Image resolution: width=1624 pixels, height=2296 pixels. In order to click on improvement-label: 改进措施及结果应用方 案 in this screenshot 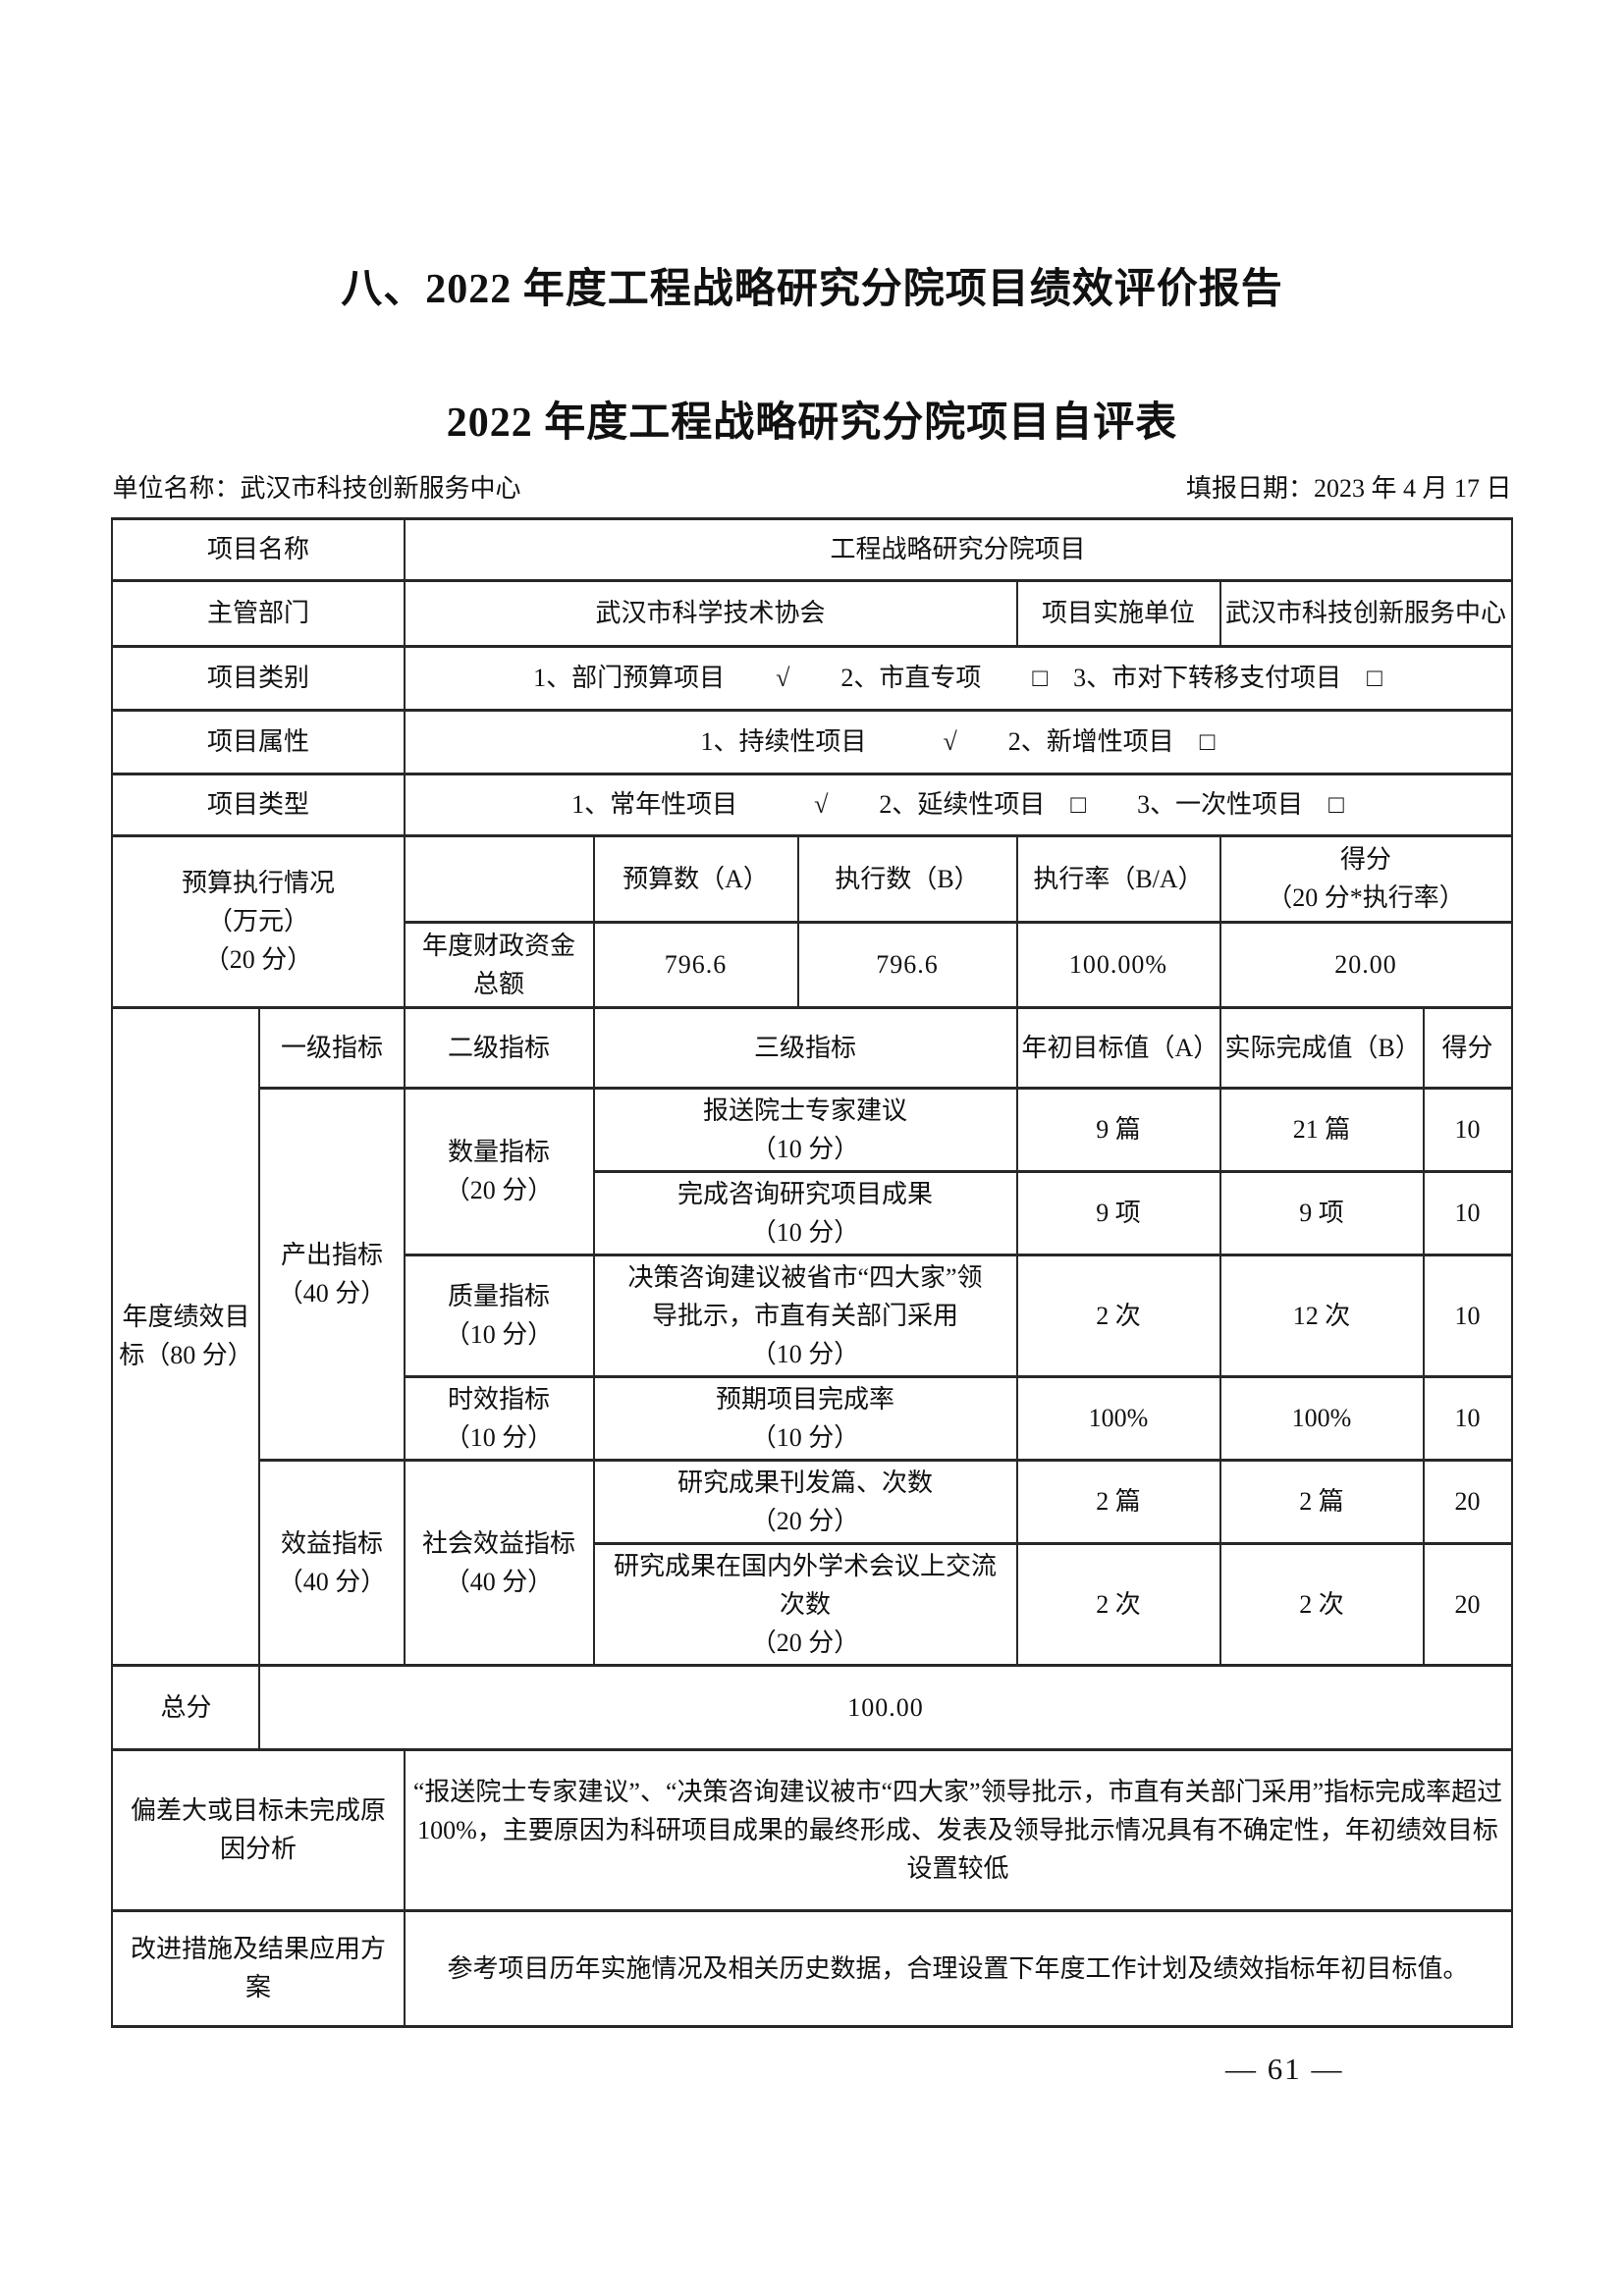, I will do `click(258, 1968)`.